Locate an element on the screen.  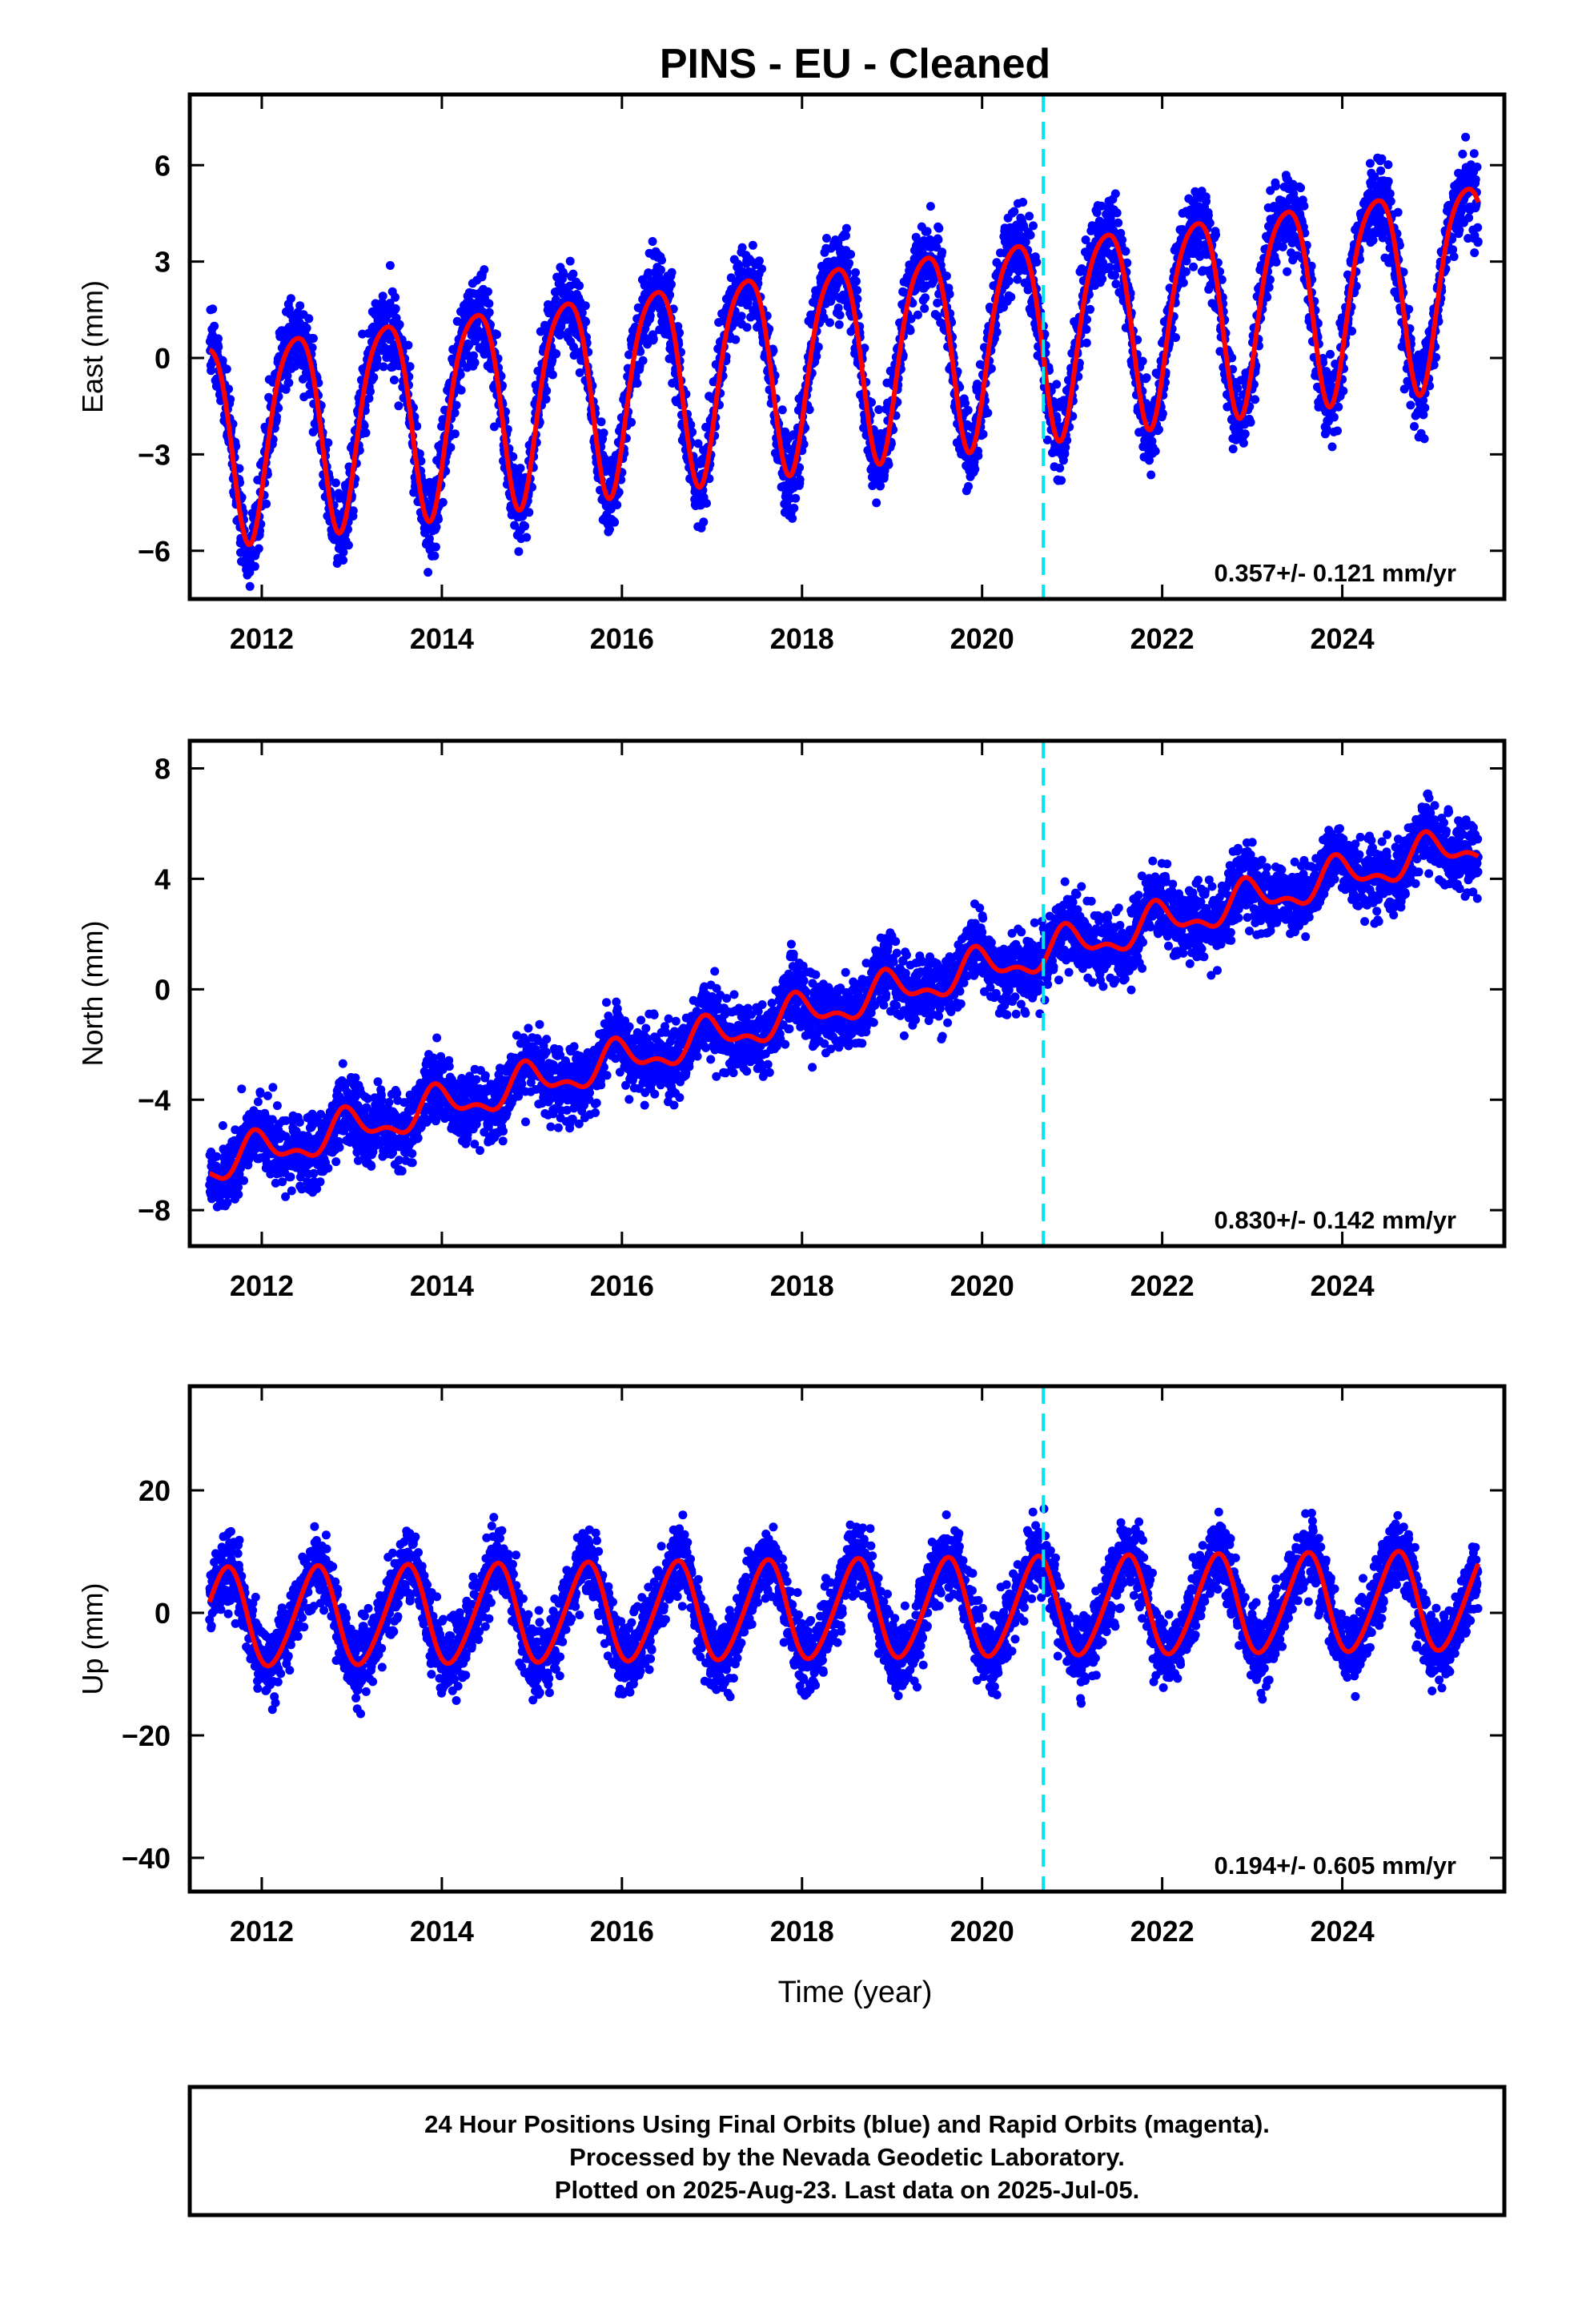
y-tick-label: −3 is located at coordinates (154, 454).